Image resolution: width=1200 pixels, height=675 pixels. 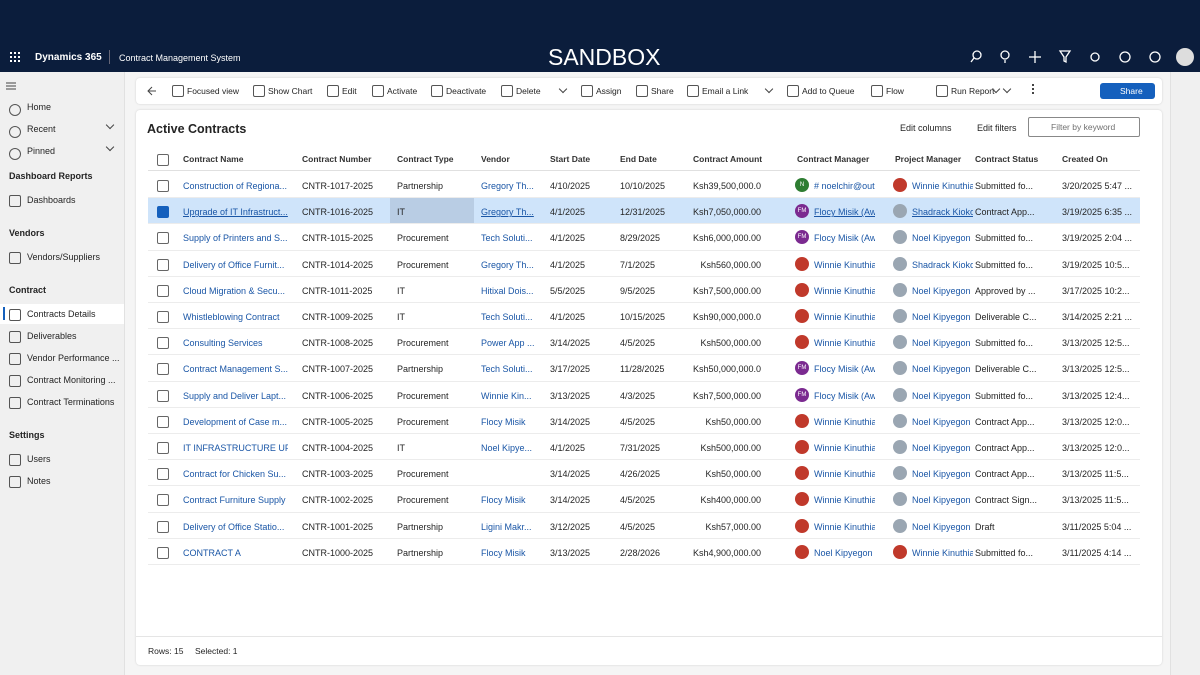 I want to click on cell: Whistleblowing Contract, so click(x=231, y=317).